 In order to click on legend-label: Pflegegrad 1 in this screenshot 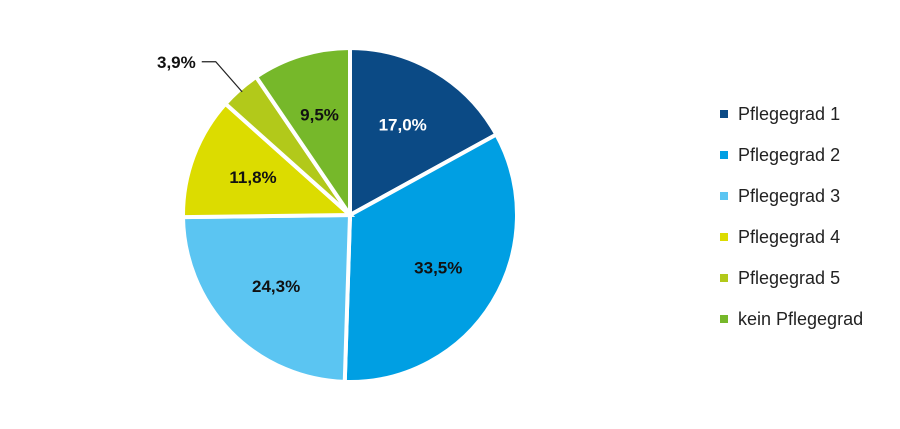, I will do `click(789, 114)`.